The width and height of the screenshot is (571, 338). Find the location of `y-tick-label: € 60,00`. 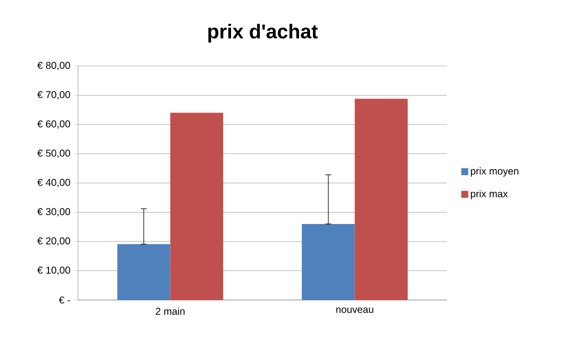

y-tick-label: € 60,00 is located at coordinates (53, 124).